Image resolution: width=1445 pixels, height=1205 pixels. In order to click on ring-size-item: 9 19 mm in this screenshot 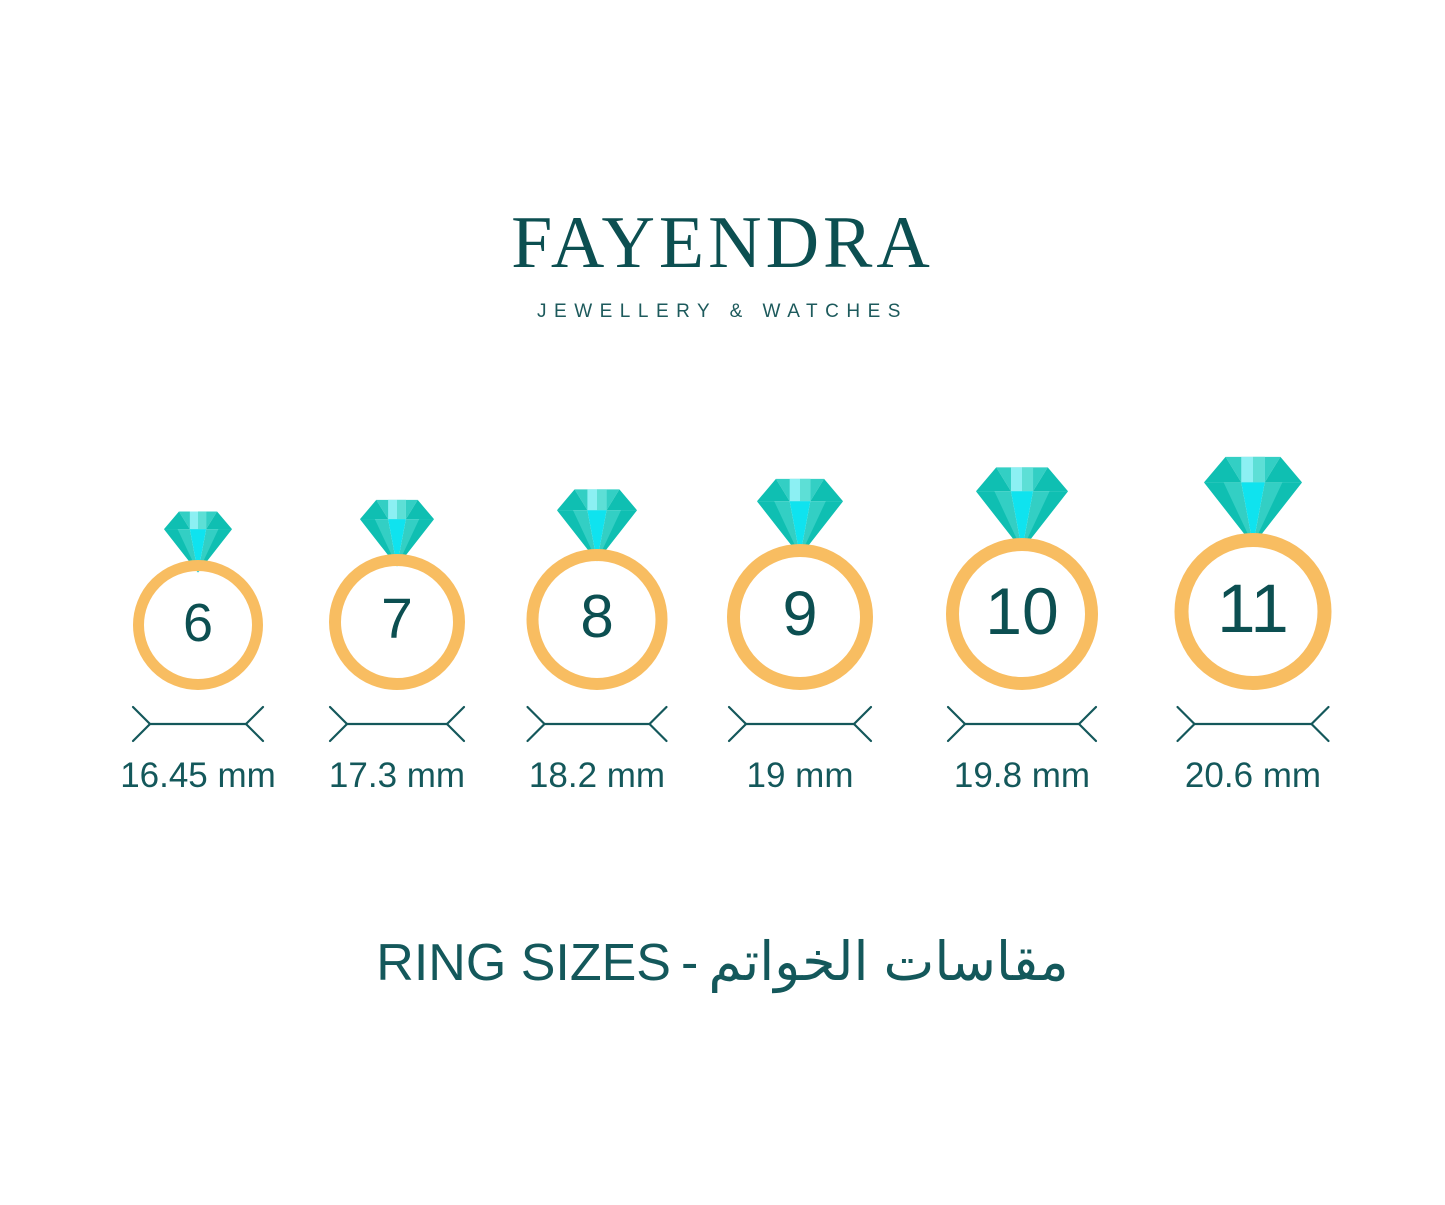, I will do `click(800, 650)`.